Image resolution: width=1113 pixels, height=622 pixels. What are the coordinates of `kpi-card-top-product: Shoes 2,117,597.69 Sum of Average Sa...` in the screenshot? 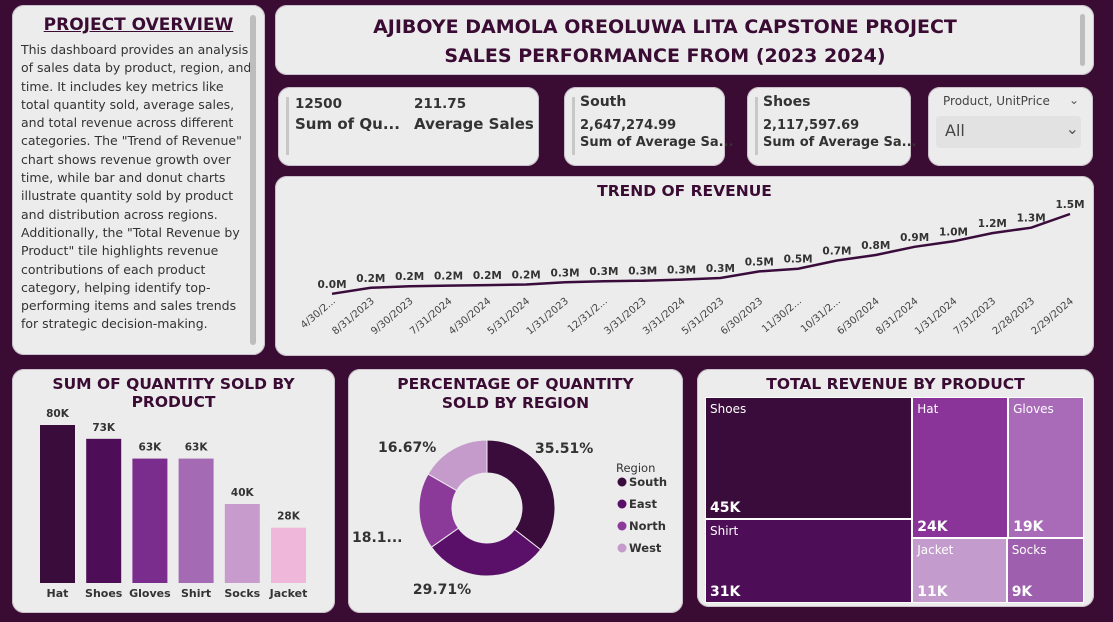 It's located at (831, 126).